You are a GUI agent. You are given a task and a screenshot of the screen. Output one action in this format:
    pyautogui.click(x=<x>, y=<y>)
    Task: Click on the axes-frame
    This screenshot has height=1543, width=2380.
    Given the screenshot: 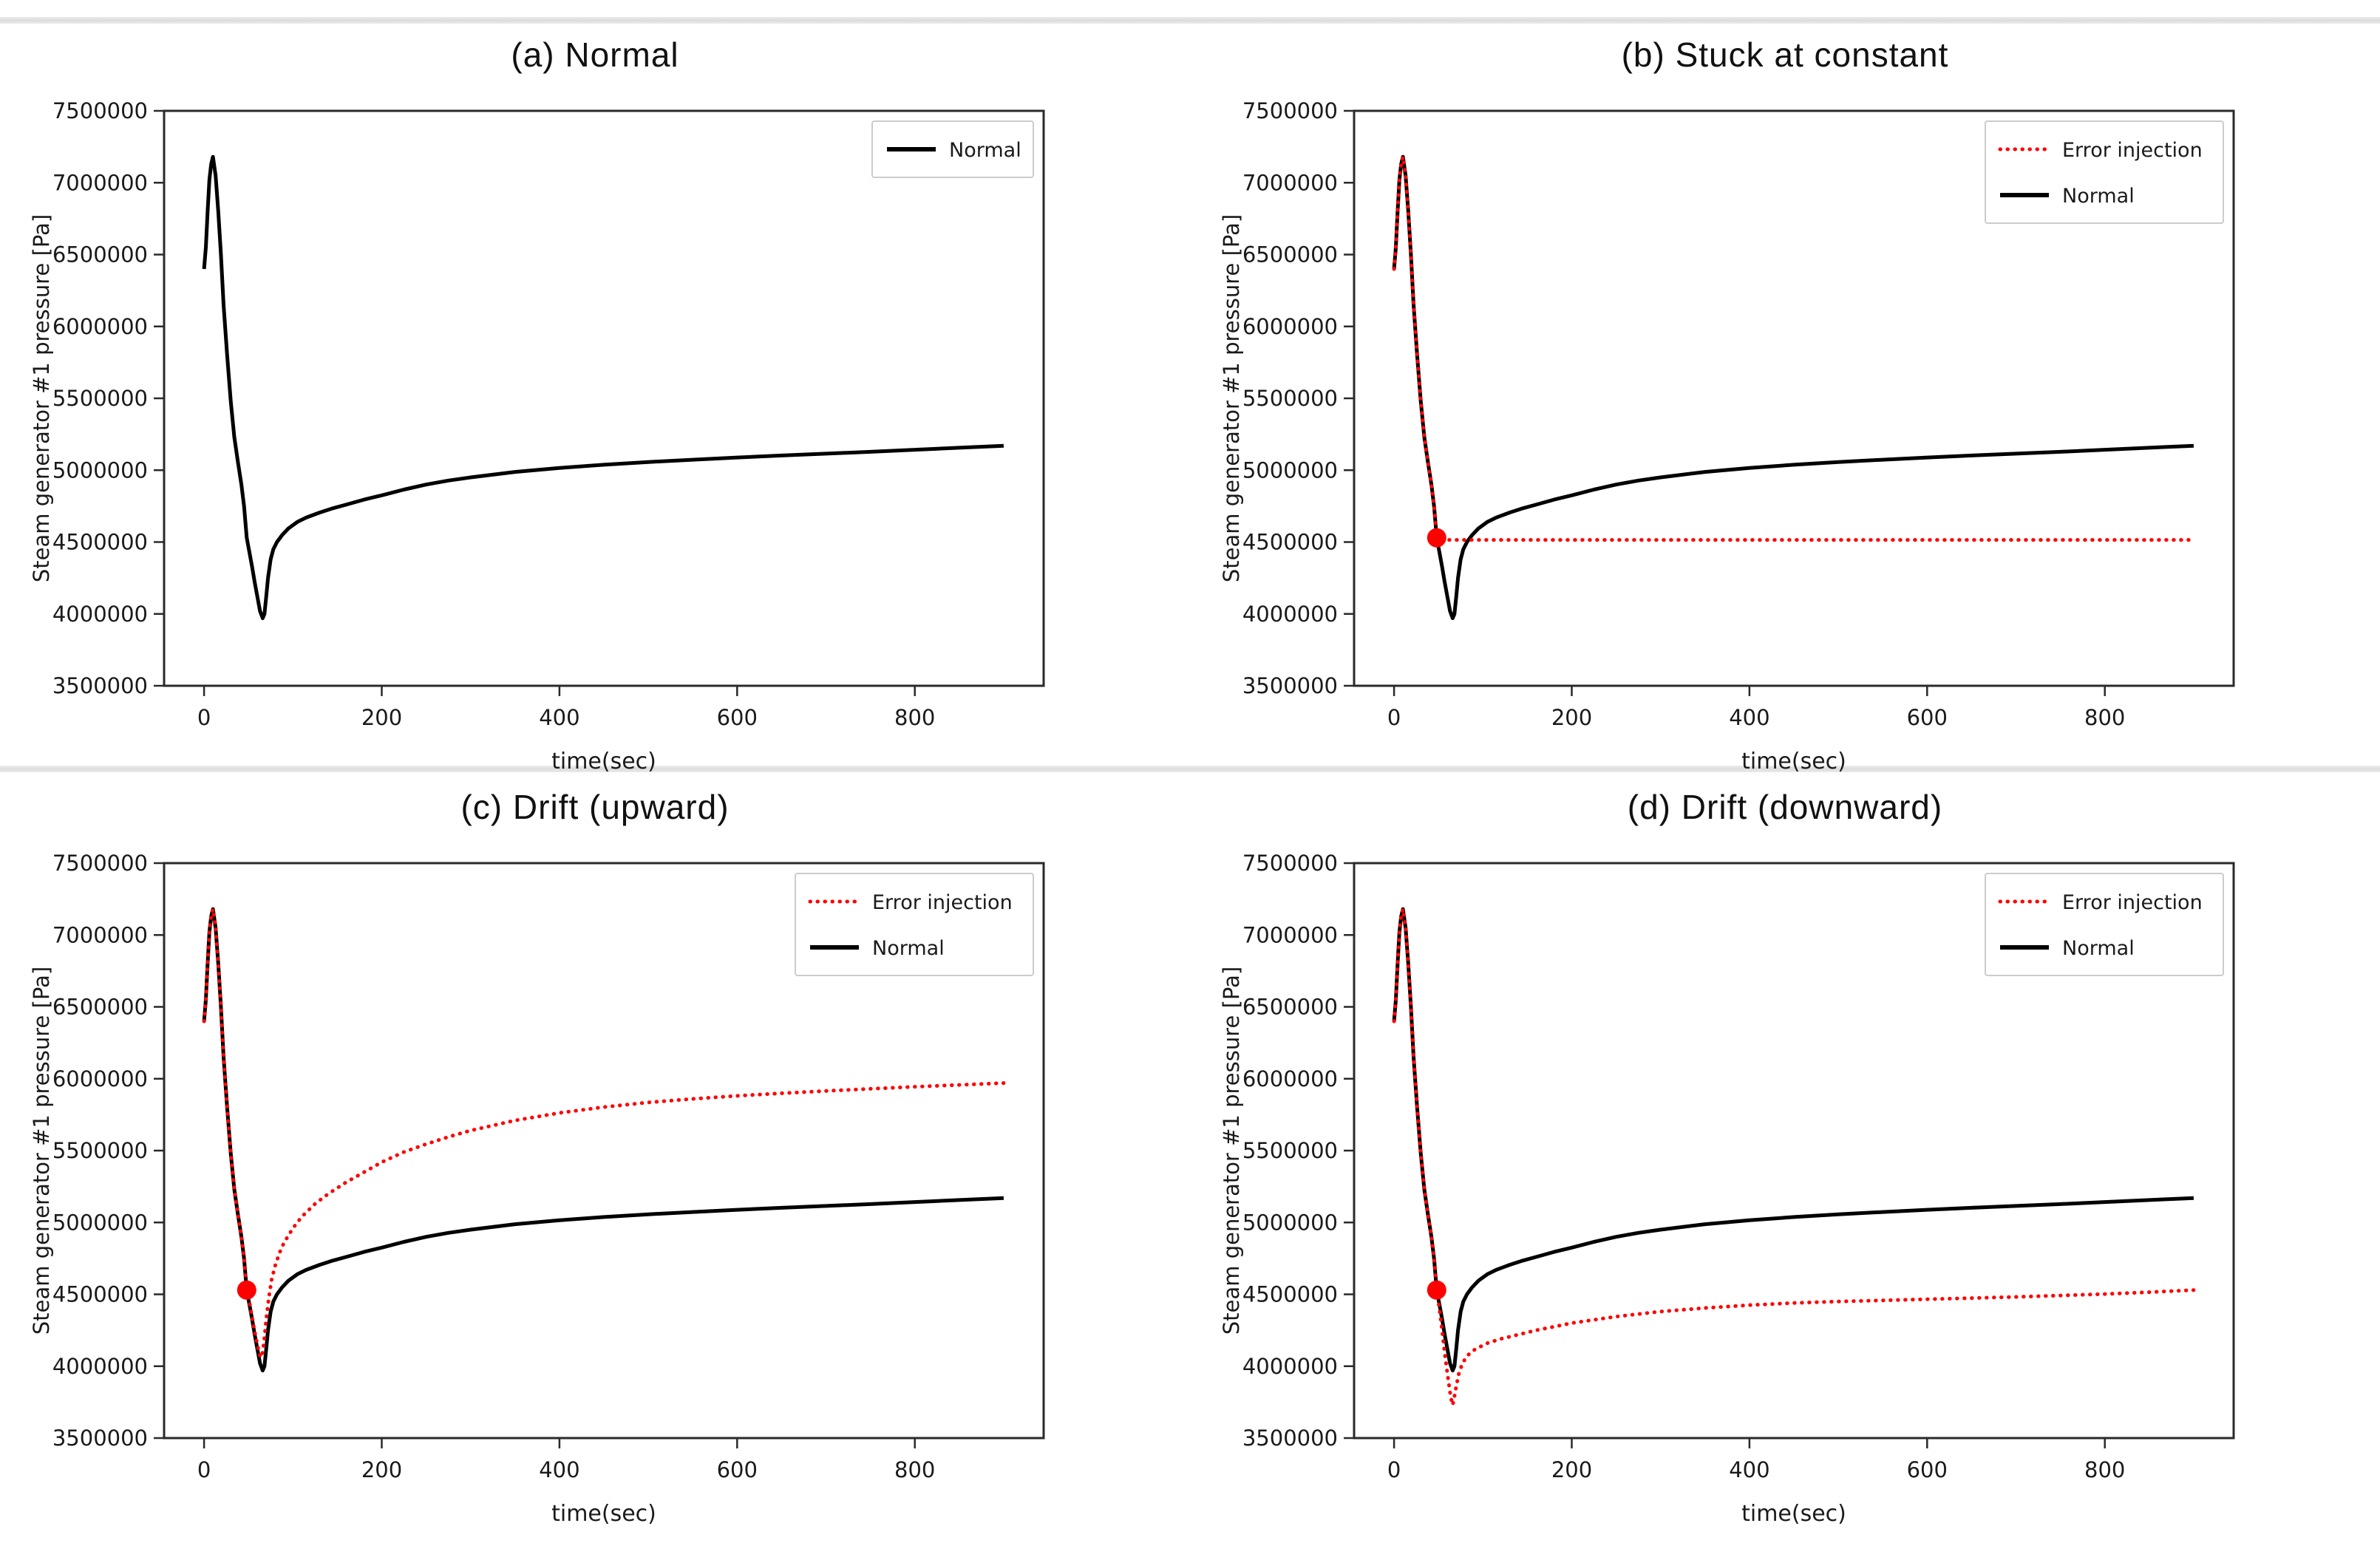 What is the action you would take?
    pyautogui.click(x=604, y=398)
    